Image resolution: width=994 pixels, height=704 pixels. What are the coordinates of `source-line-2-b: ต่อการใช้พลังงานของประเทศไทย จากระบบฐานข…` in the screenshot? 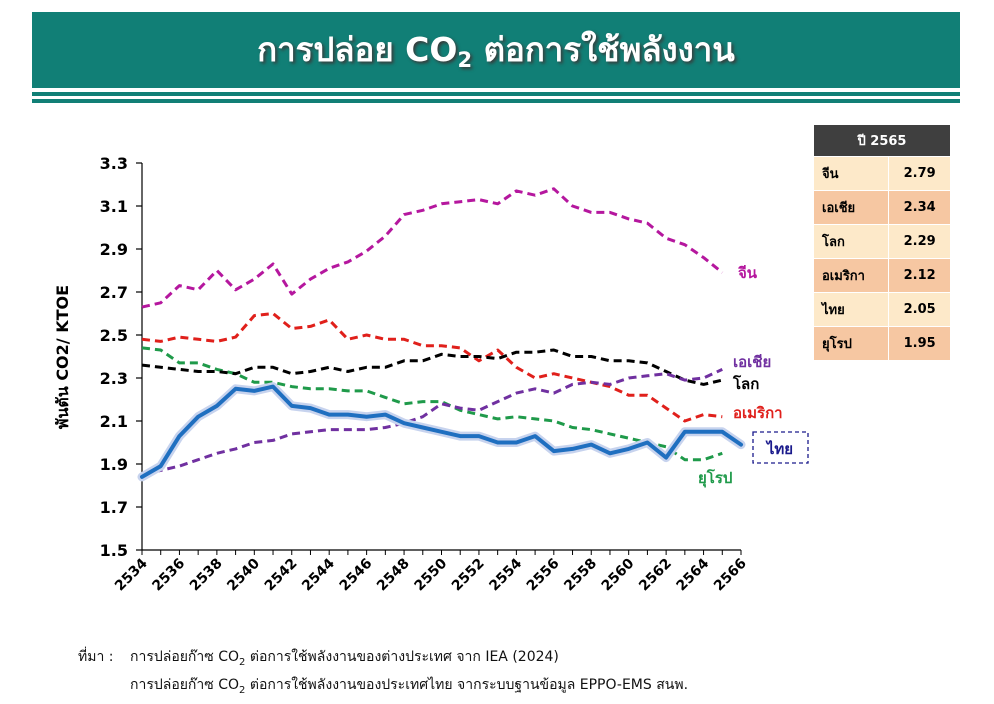 It's located at (467, 684).